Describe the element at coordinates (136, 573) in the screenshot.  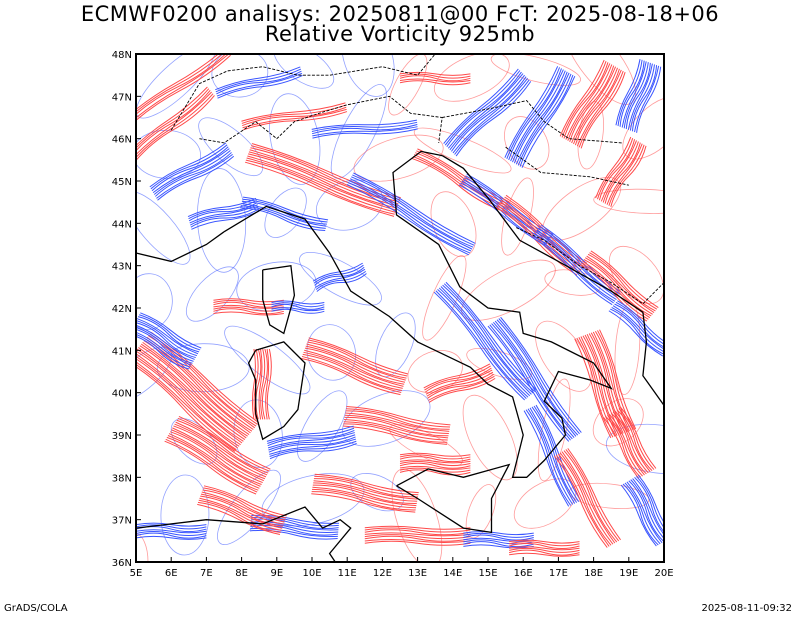
I see `lon-tick-label: 5E` at that location.